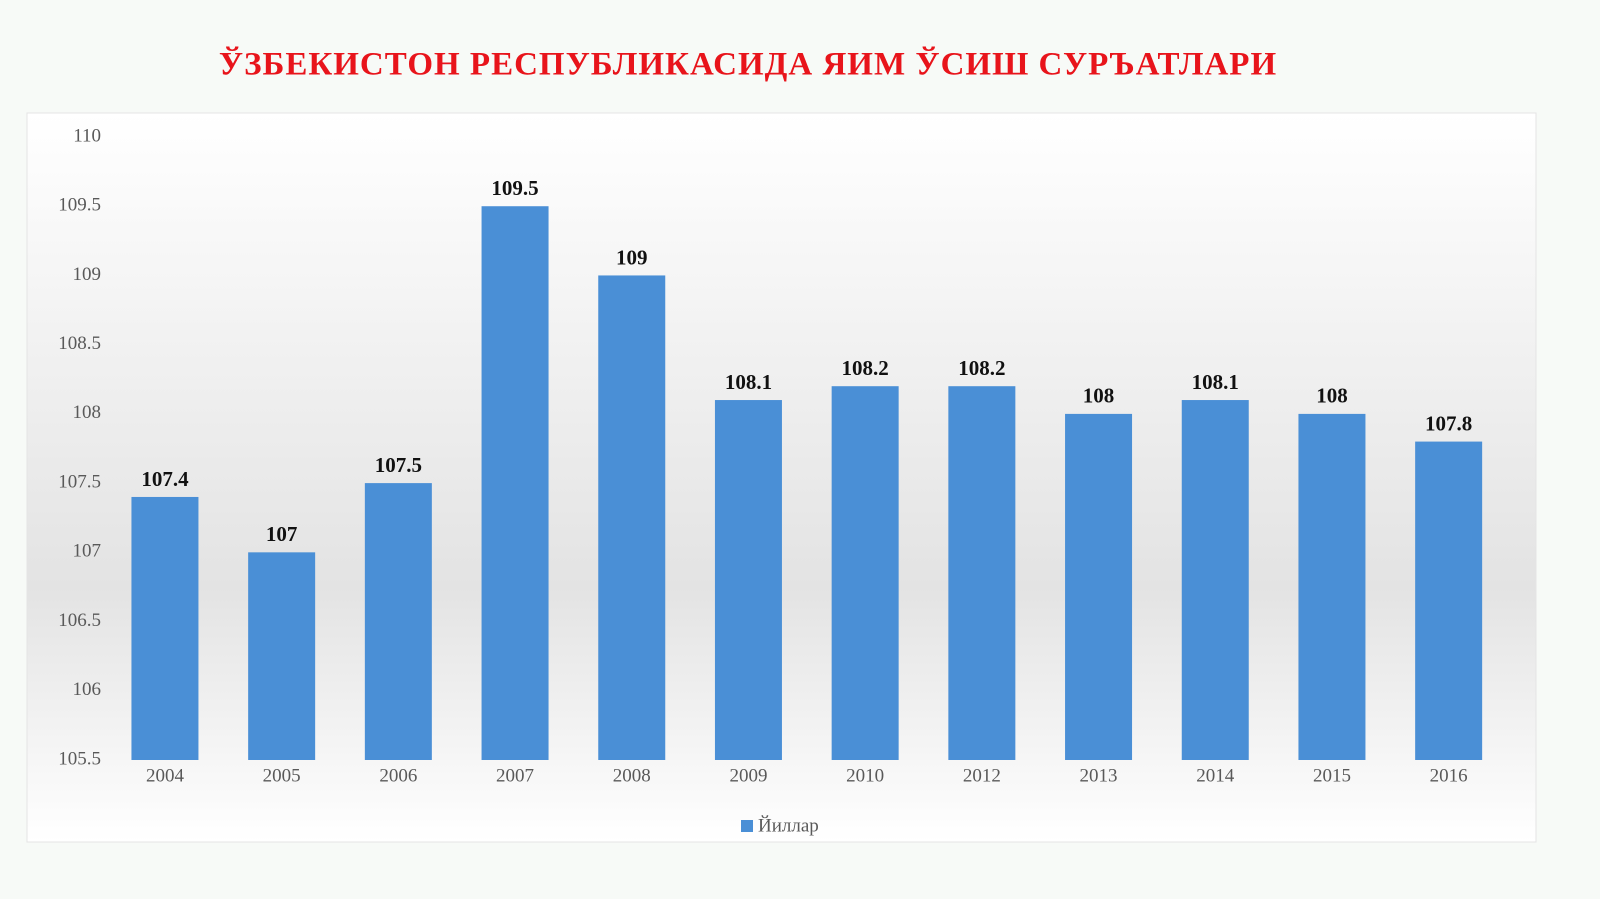  Describe the element at coordinates (1448, 423) in the screenshot. I see `data-label: 107.8` at that location.